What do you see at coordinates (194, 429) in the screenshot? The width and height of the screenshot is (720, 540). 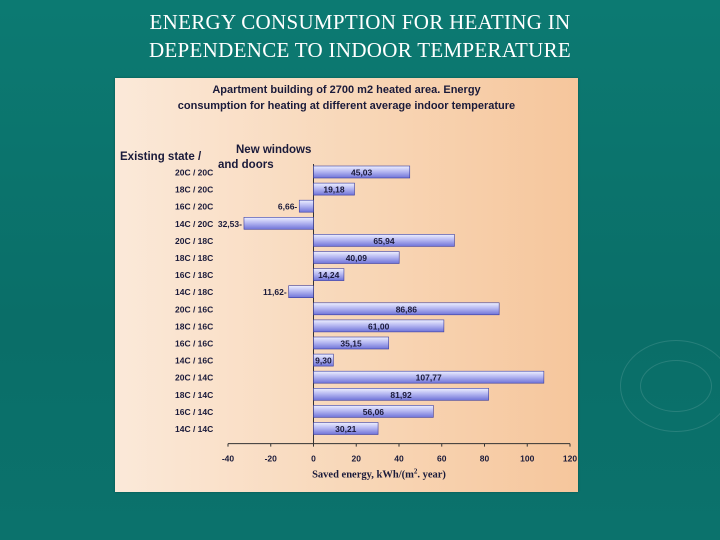 I see `category-label: 14C / 14C` at bounding box center [194, 429].